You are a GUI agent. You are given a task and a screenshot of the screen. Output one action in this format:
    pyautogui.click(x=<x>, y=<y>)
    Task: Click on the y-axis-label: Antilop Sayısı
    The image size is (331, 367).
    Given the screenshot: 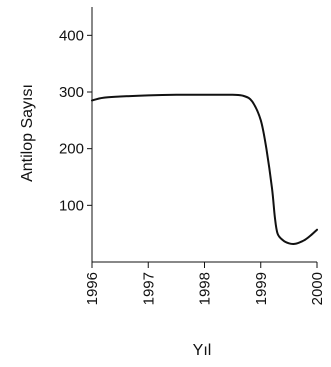 What is the action you would take?
    pyautogui.click(x=27, y=133)
    